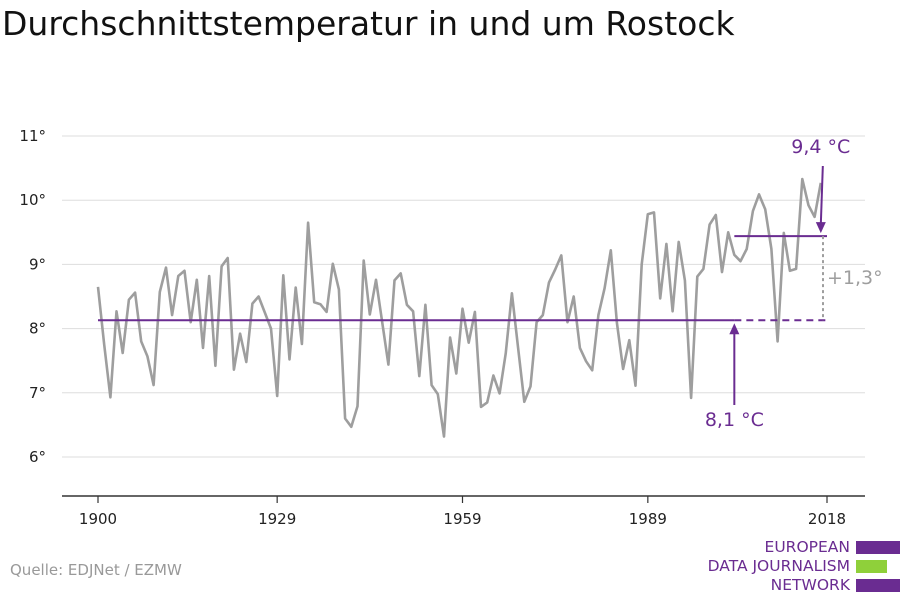  Describe the element at coordinates (820, 147) in the screenshot. I see `label-9-4: 9,4 °C` at that location.